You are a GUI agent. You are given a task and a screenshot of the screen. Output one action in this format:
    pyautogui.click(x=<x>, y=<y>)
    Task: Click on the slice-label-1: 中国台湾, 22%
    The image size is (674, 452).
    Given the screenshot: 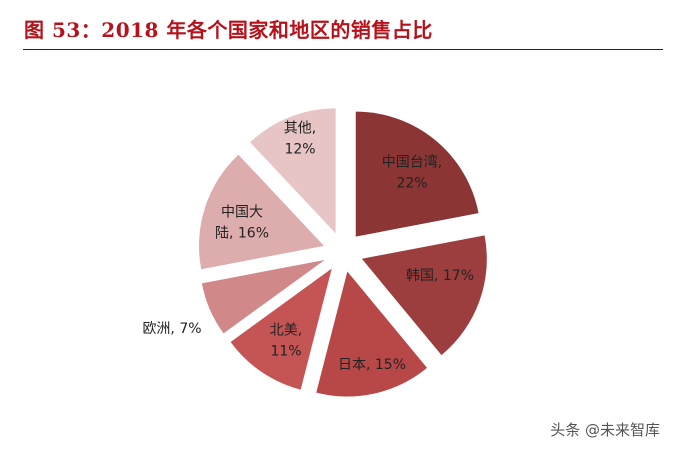 What is the action you would take?
    pyautogui.click(x=412, y=173)
    